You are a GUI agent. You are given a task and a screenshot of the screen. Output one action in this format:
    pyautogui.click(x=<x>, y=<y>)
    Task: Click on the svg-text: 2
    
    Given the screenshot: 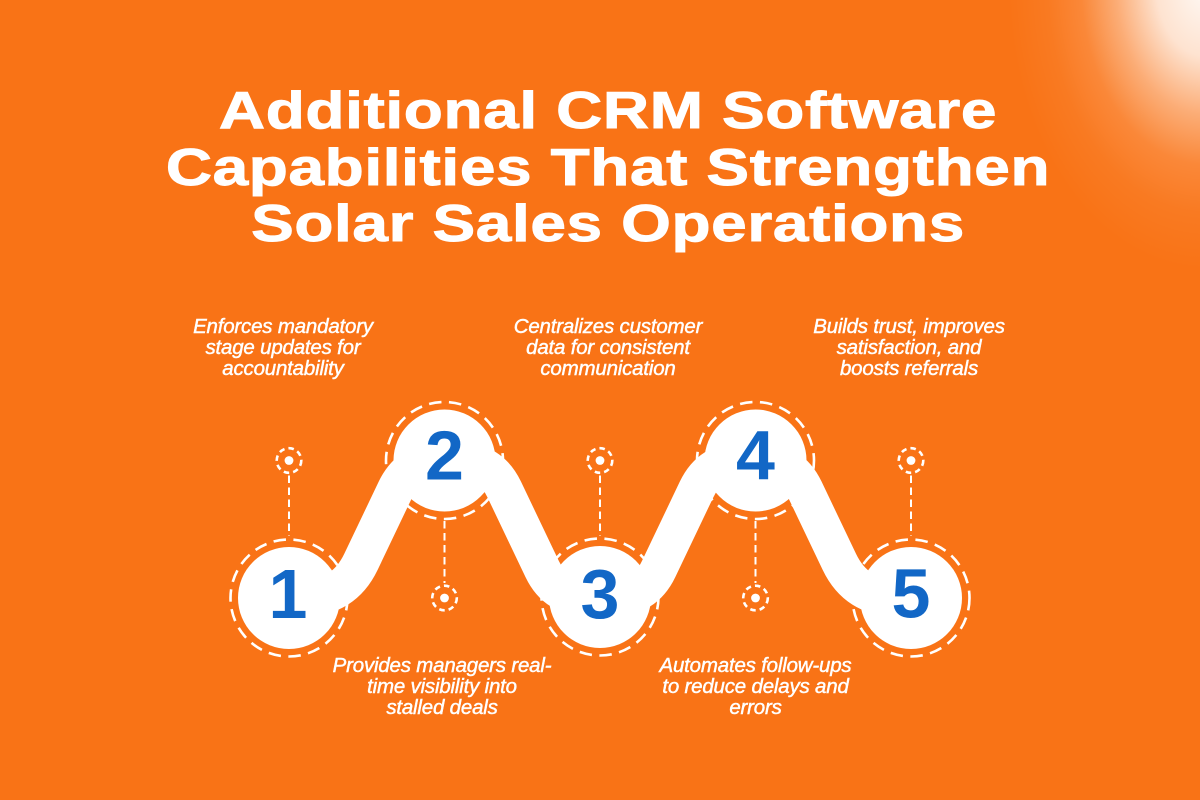 What is the action you would take?
    pyautogui.click(x=444, y=456)
    